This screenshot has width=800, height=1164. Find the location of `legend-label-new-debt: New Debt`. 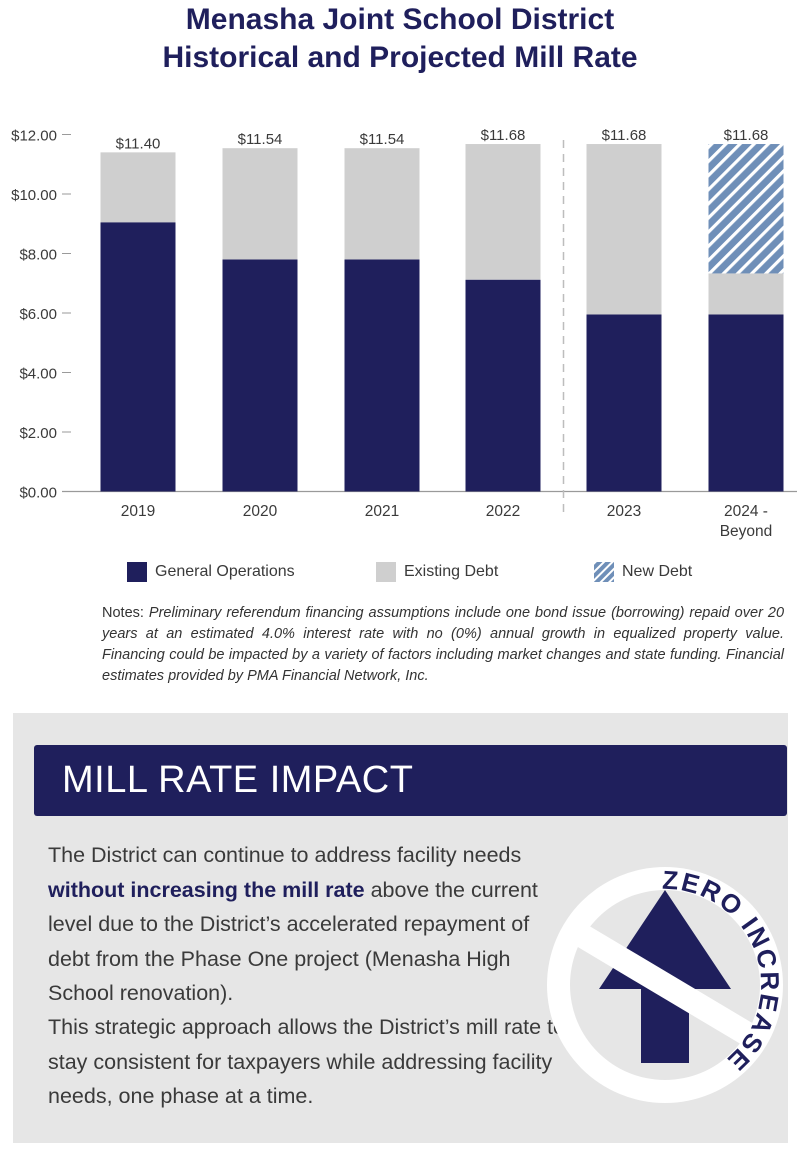

legend-label-new-debt: New Debt is located at coordinates (657, 571).